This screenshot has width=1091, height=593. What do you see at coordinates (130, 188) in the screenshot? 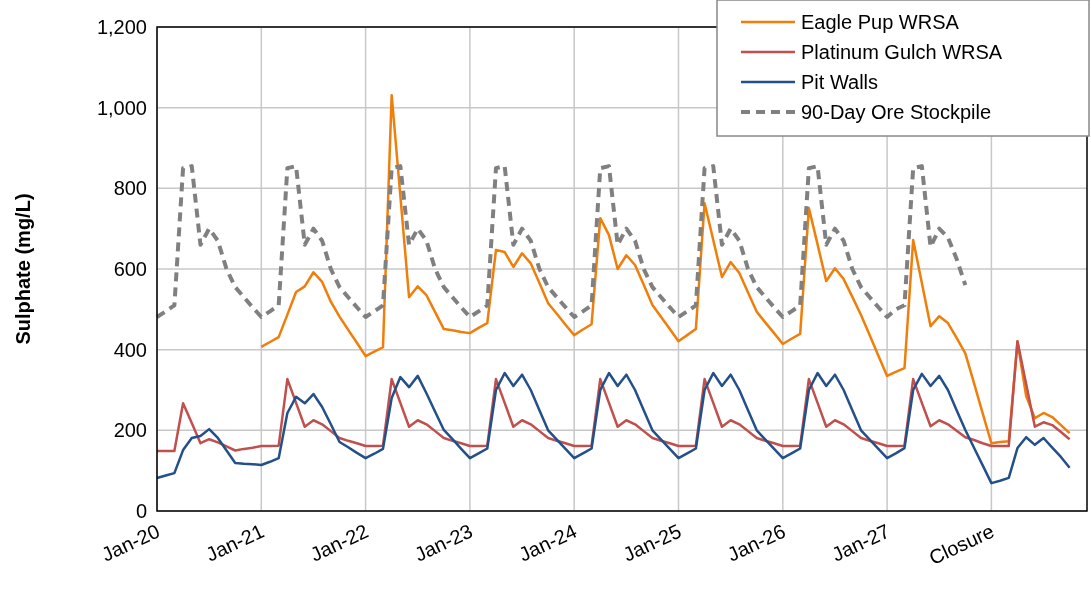
I see `y-tick-label: 800` at bounding box center [130, 188].